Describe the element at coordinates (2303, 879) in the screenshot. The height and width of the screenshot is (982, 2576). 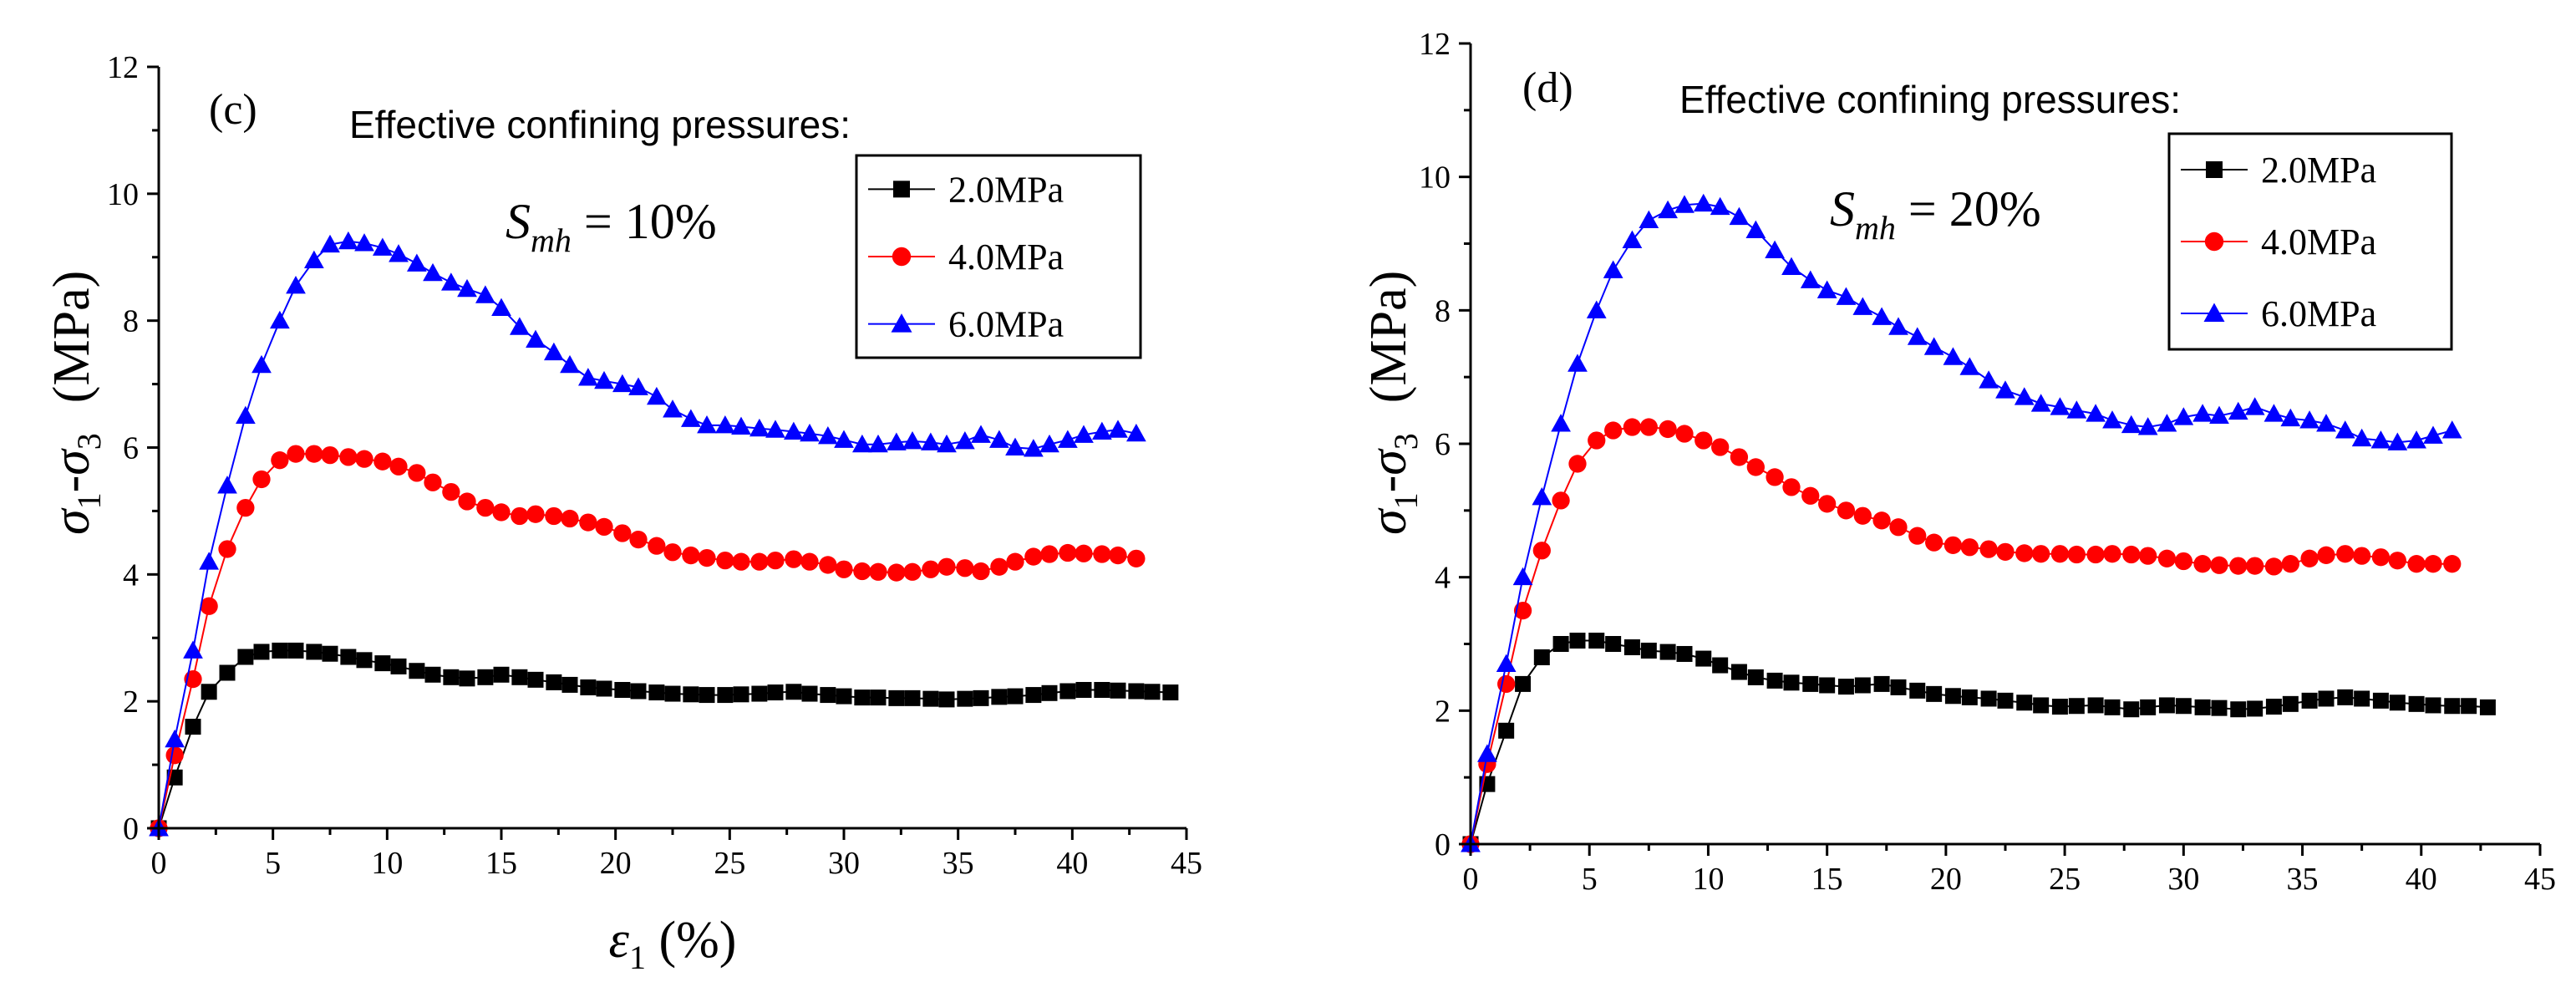
I see `panel-d-xtick-label: 35` at that location.